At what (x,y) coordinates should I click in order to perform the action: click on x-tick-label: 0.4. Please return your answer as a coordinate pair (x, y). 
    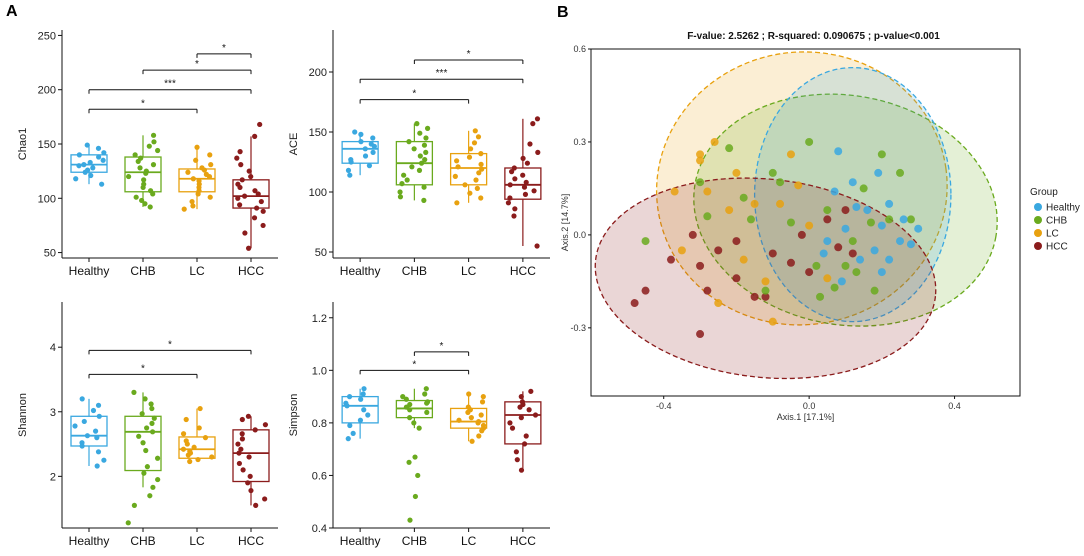
    Looking at the image, I should click on (954, 406).